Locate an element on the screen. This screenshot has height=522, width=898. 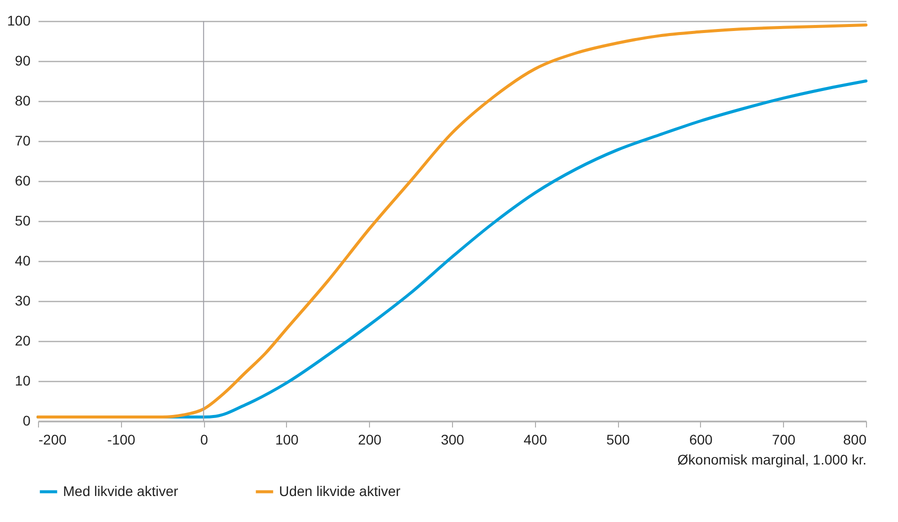
y-tick-label: 20 is located at coordinates (22, 340).